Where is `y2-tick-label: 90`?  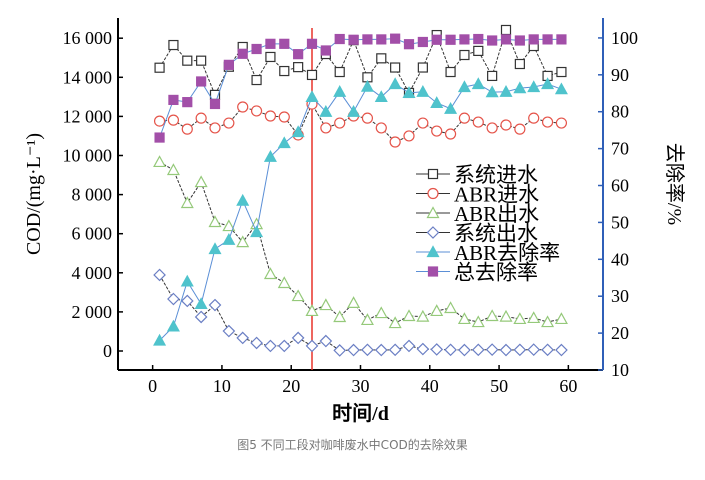 y2-tick-label: 90 is located at coordinates (620, 75).